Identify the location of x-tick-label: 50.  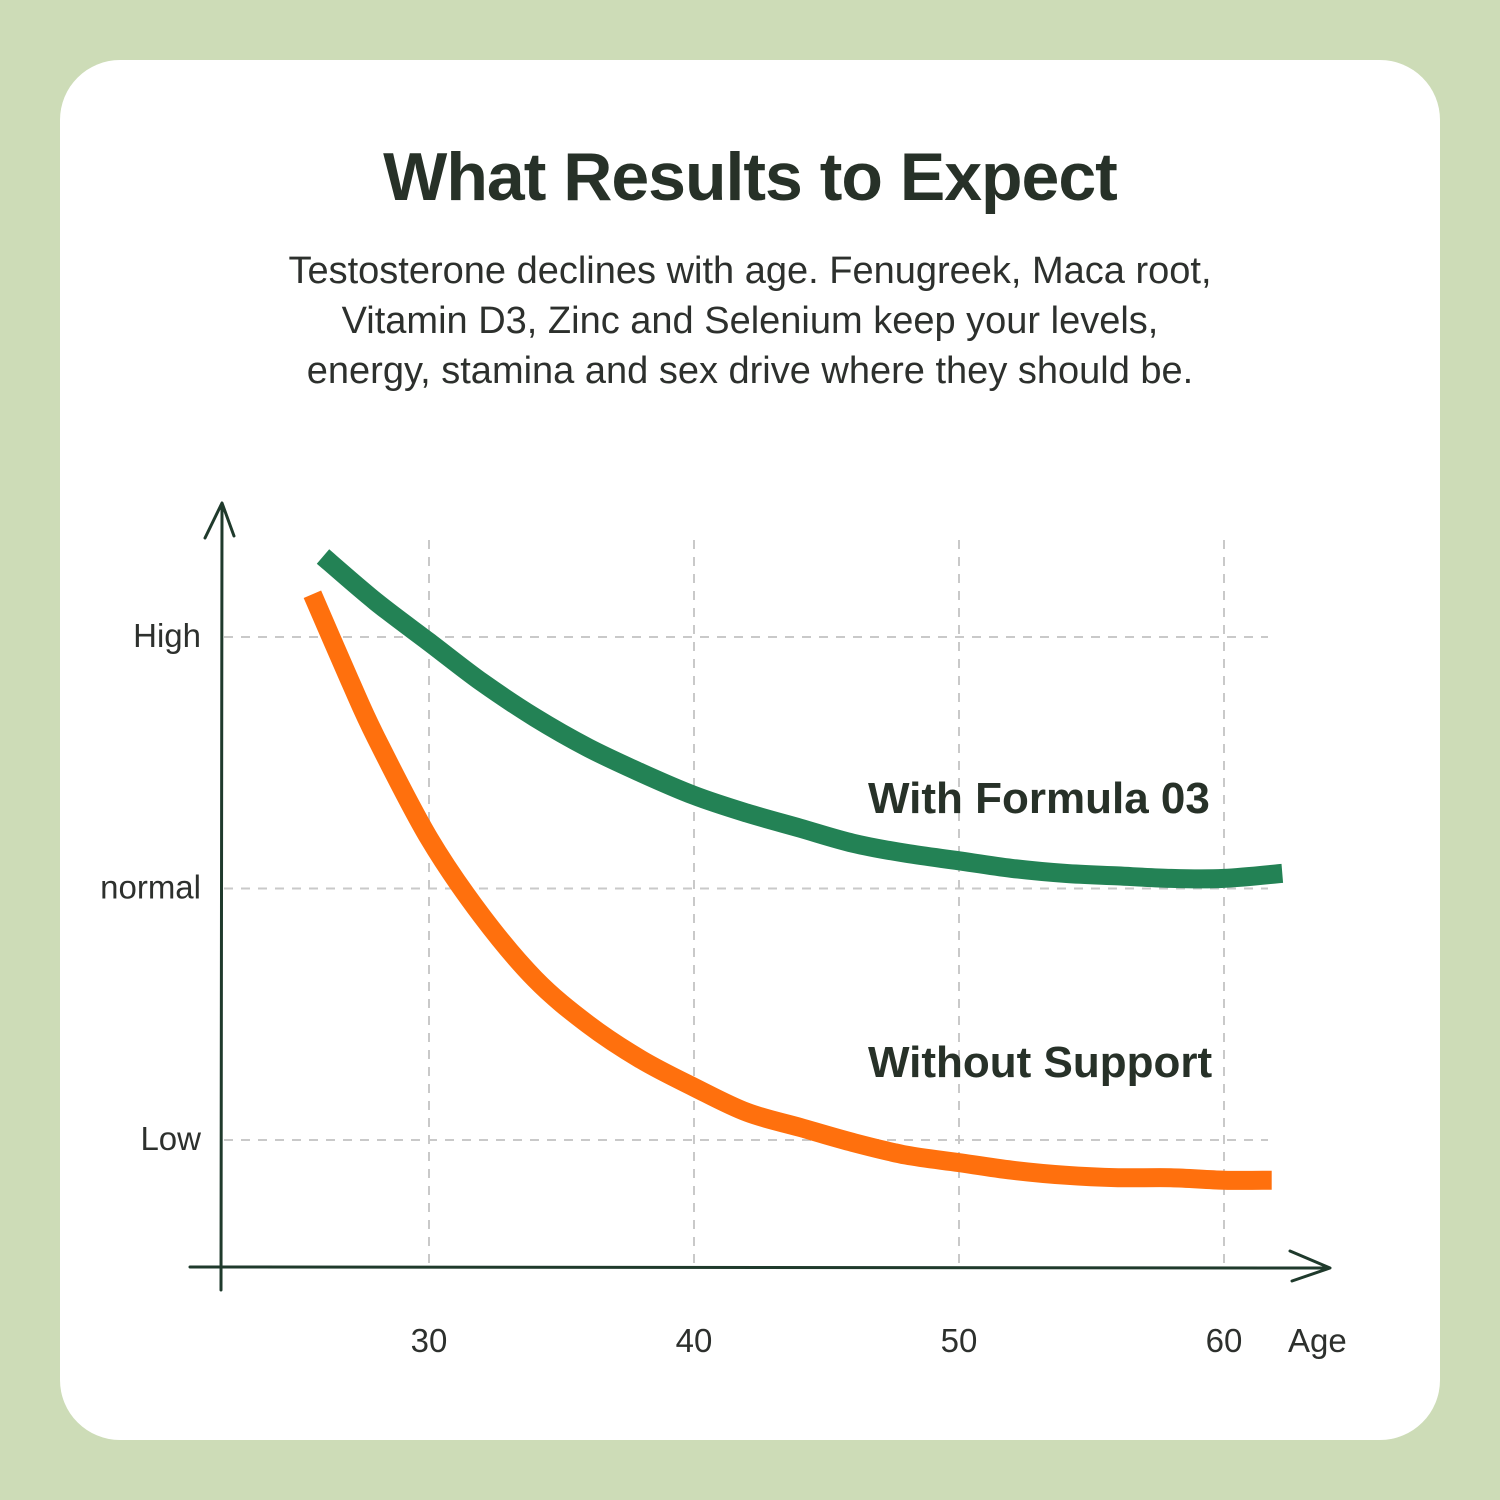
(959, 1340).